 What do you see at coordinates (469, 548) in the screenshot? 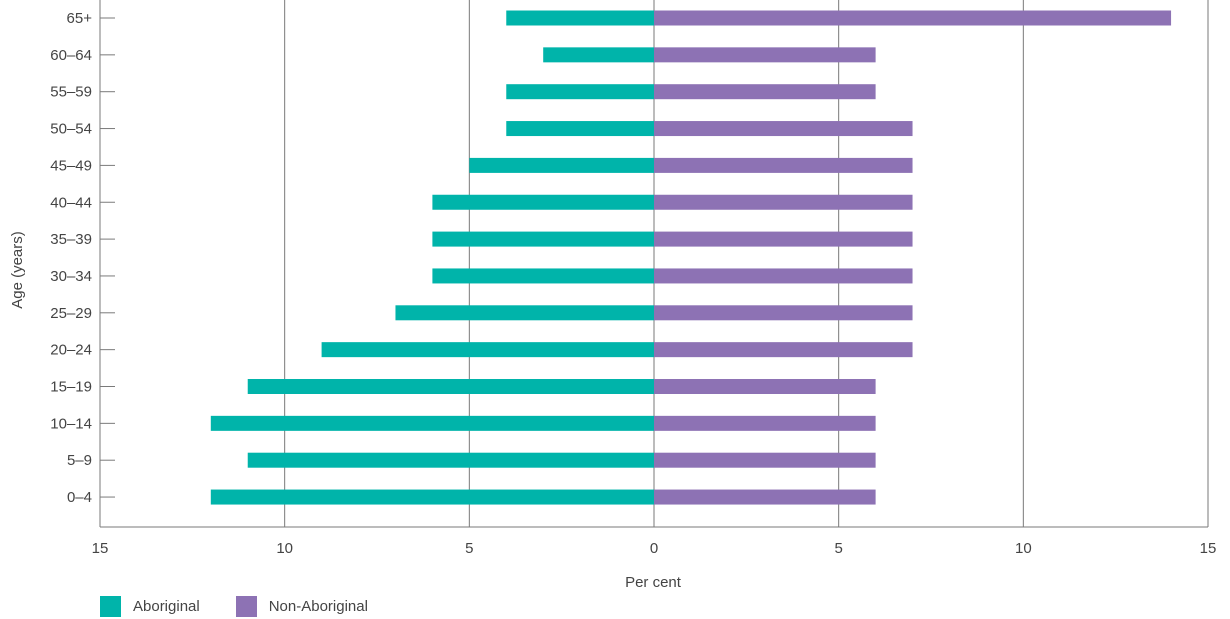
I see `x-tick-label-2: 5` at bounding box center [469, 548].